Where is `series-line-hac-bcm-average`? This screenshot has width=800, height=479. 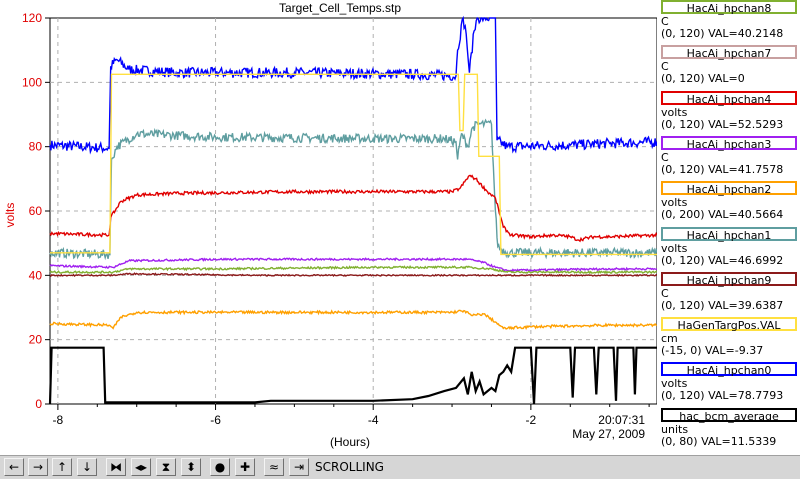 series-line-hac-bcm-average is located at coordinates (352, 375).